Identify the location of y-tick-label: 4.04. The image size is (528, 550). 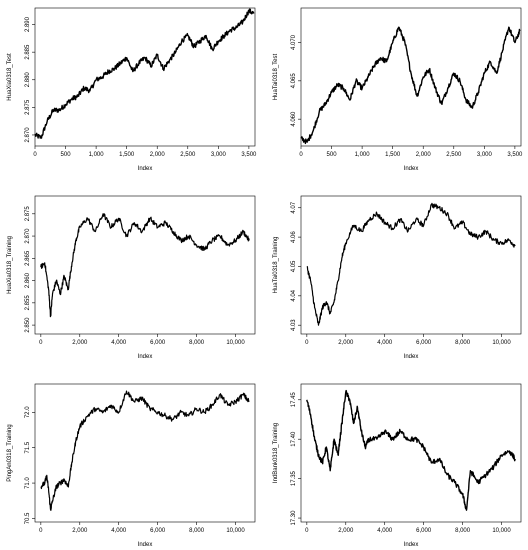
(294, 295).